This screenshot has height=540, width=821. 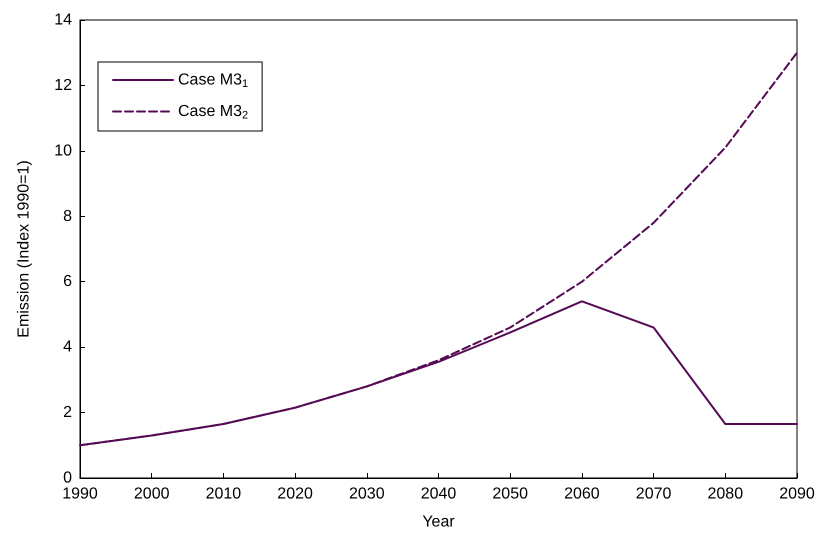 I want to click on x-tick-label: 2070, so click(x=654, y=494).